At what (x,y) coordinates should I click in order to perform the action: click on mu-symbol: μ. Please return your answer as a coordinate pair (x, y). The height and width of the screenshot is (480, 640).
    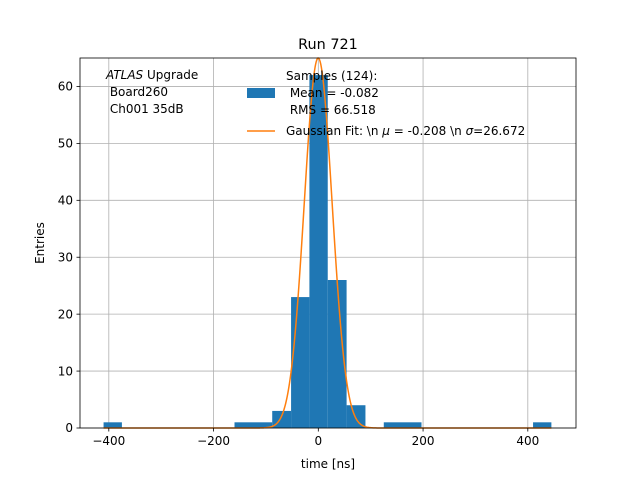
    Looking at the image, I should click on (385, 131).